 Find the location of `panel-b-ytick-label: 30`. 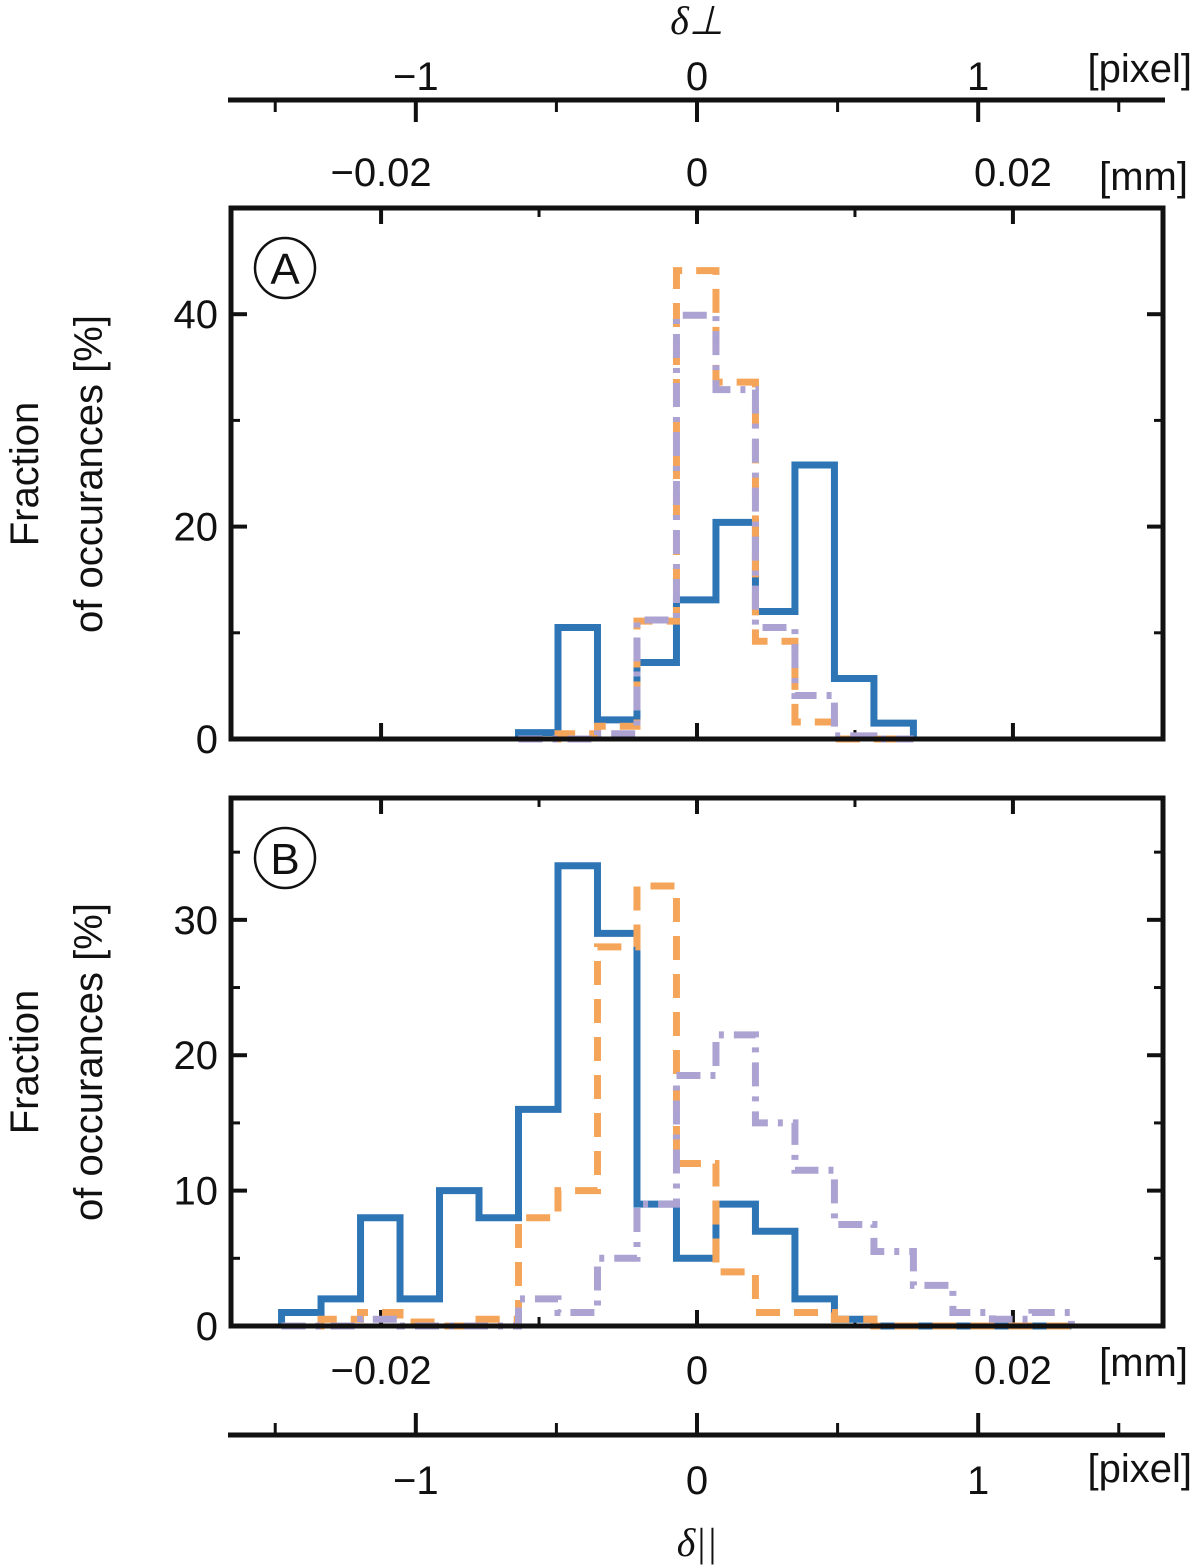

panel-b-ytick-label: 30 is located at coordinates (196, 921).